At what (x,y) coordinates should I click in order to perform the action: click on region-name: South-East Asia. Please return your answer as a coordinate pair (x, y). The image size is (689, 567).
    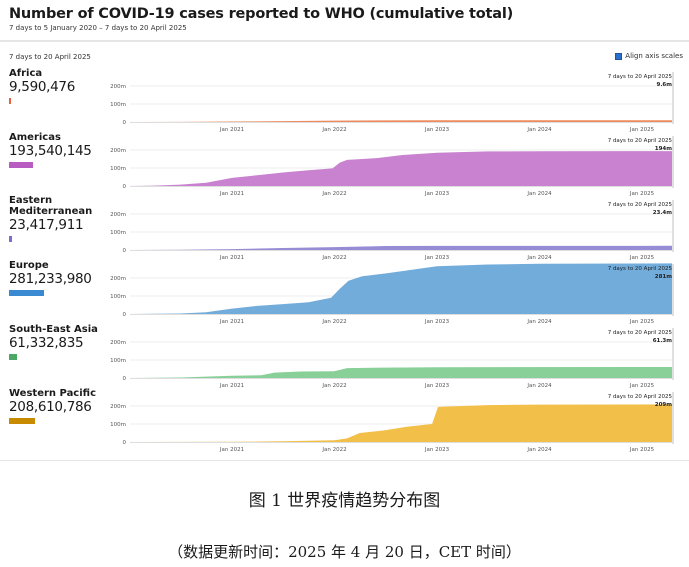
    Looking at the image, I should click on (53, 329).